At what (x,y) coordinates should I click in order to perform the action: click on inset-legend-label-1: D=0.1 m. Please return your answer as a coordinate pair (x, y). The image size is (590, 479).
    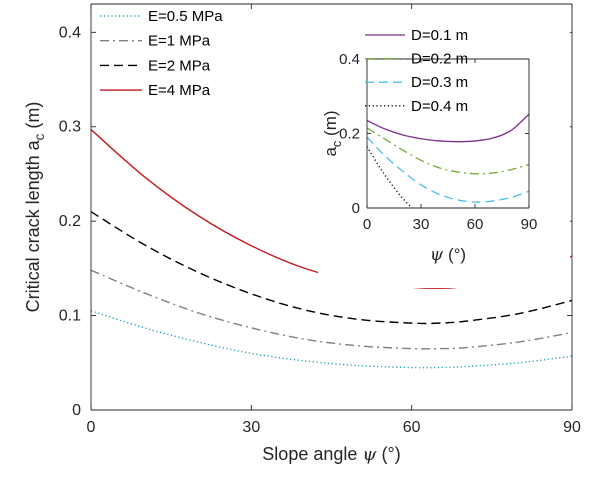
    Looking at the image, I should click on (439, 35).